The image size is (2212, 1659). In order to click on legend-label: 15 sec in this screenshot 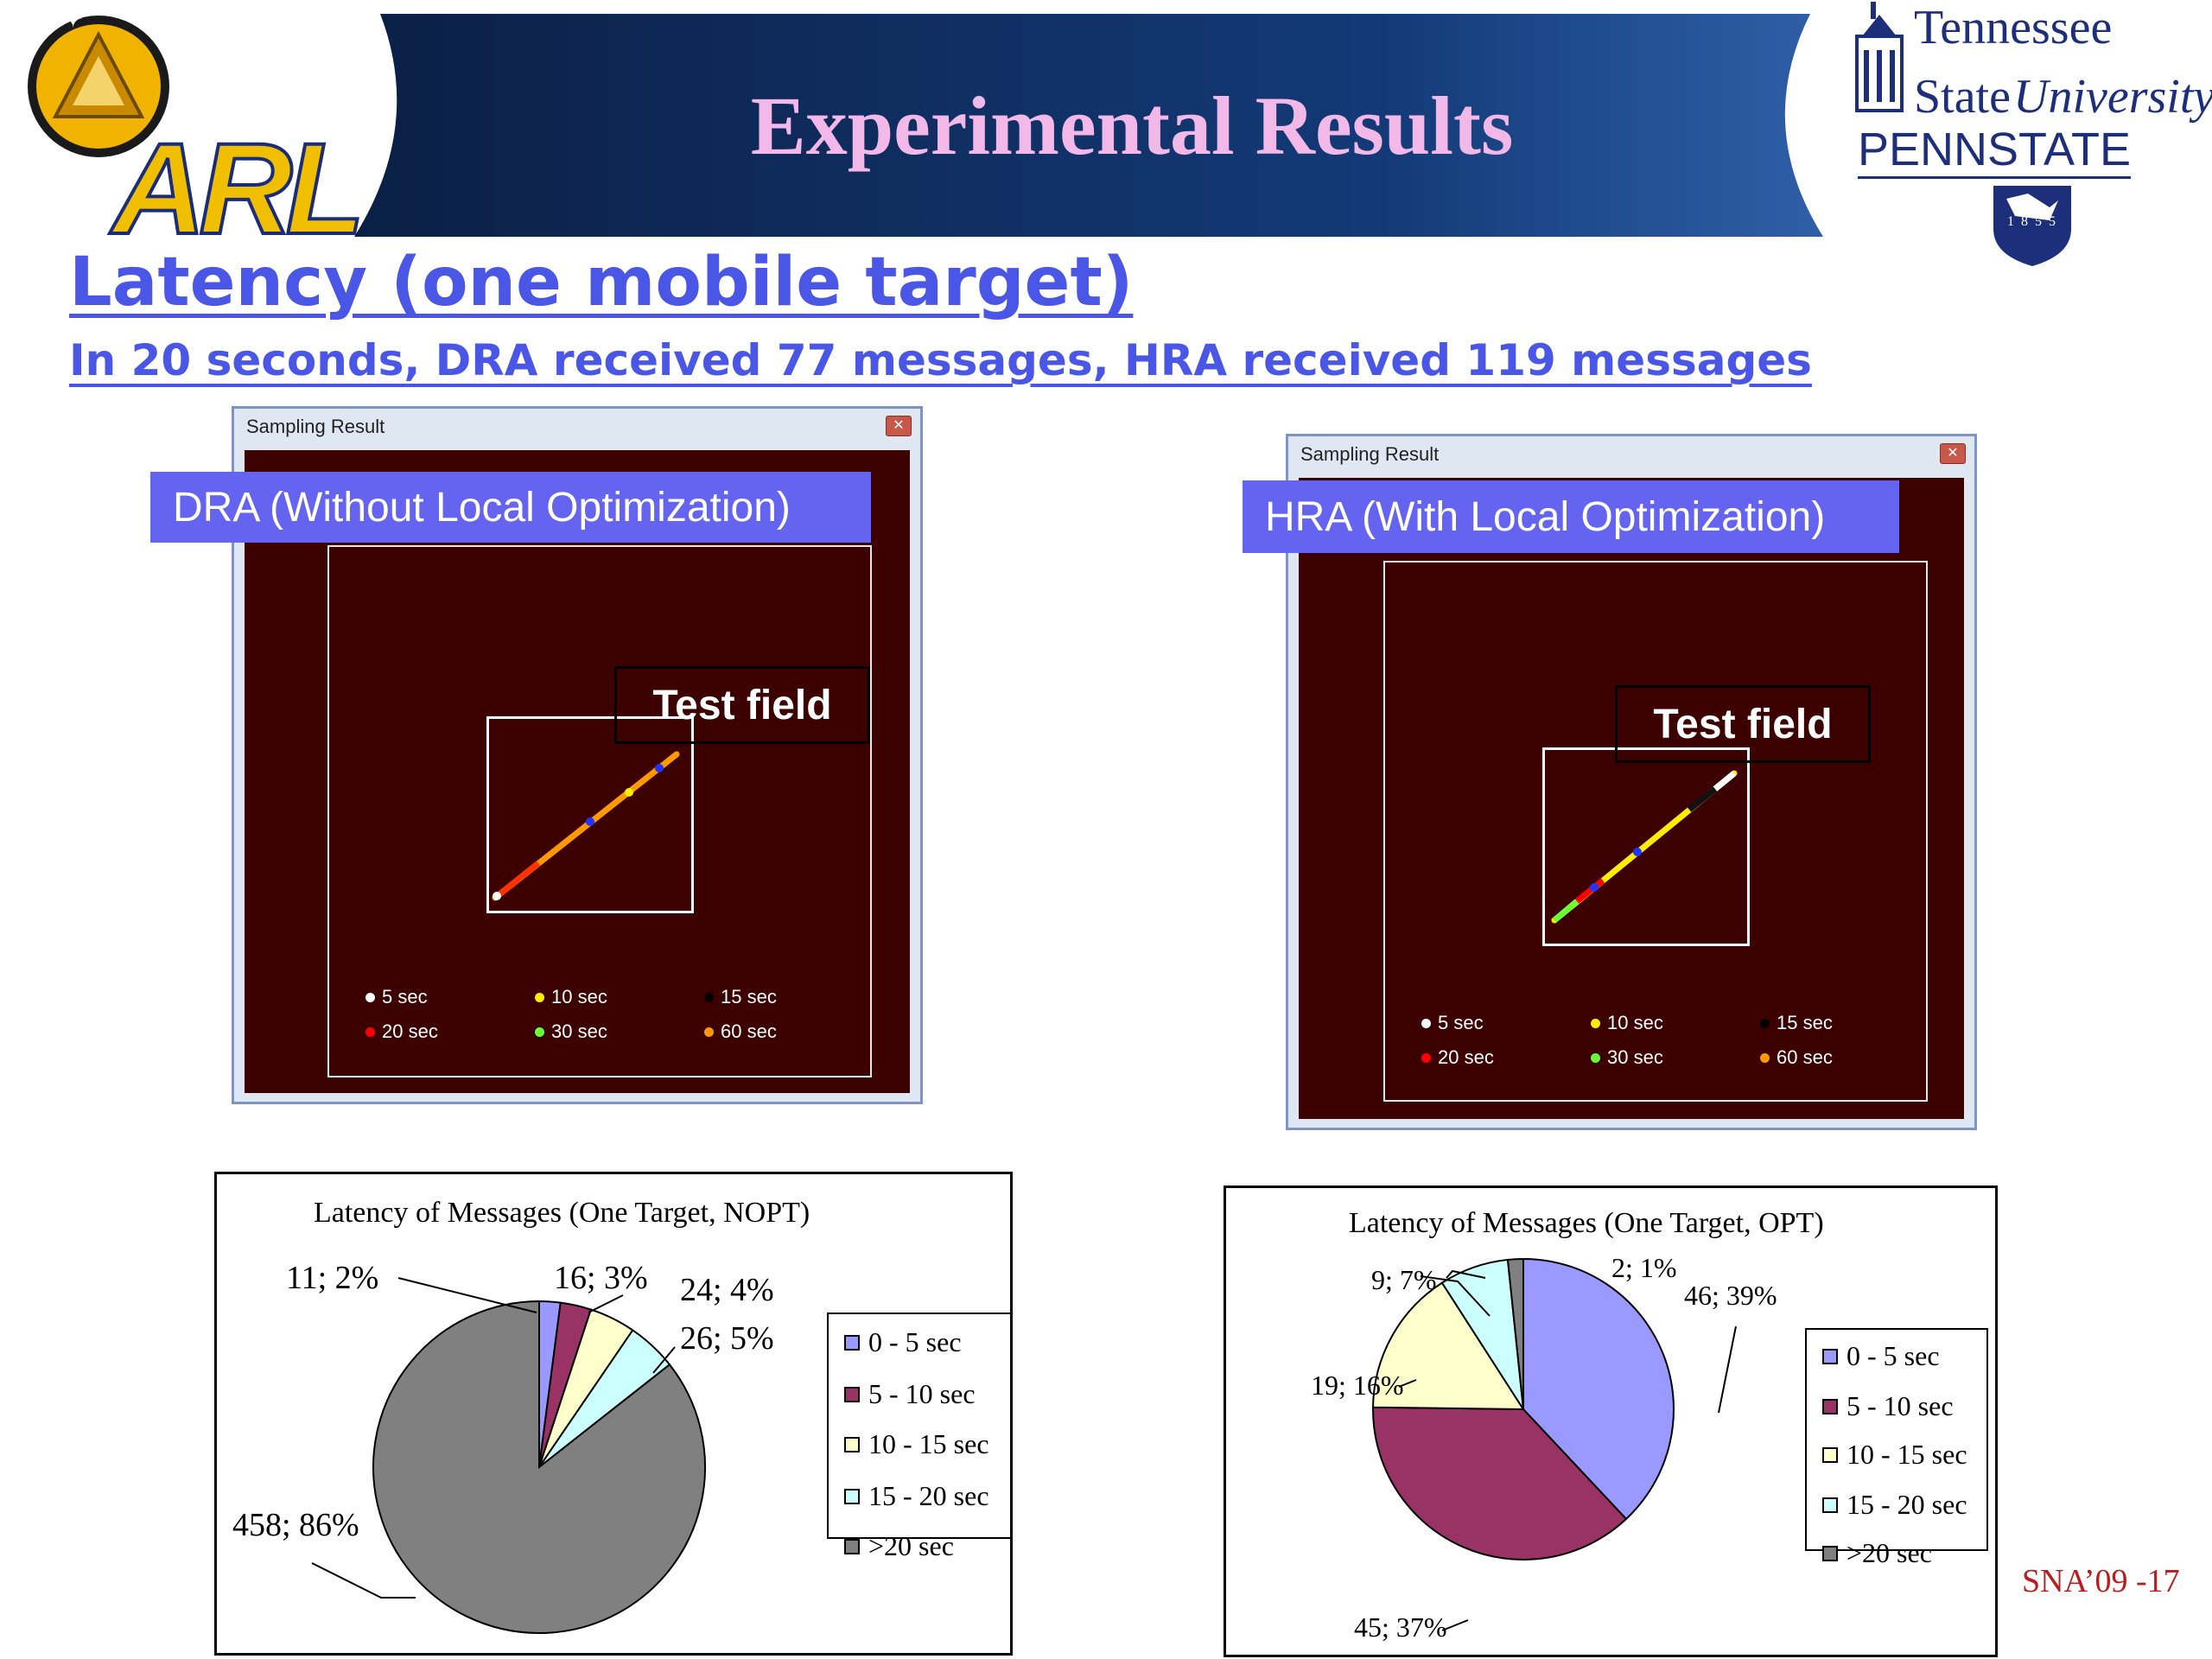, I will do `click(749, 996)`.